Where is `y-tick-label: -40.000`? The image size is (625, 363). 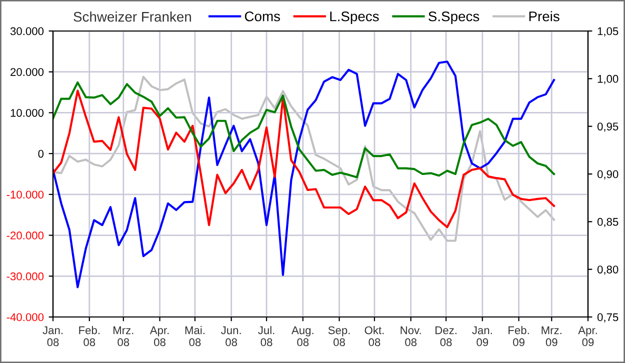
y-tick-label: -40.000 is located at coordinates (25, 317).